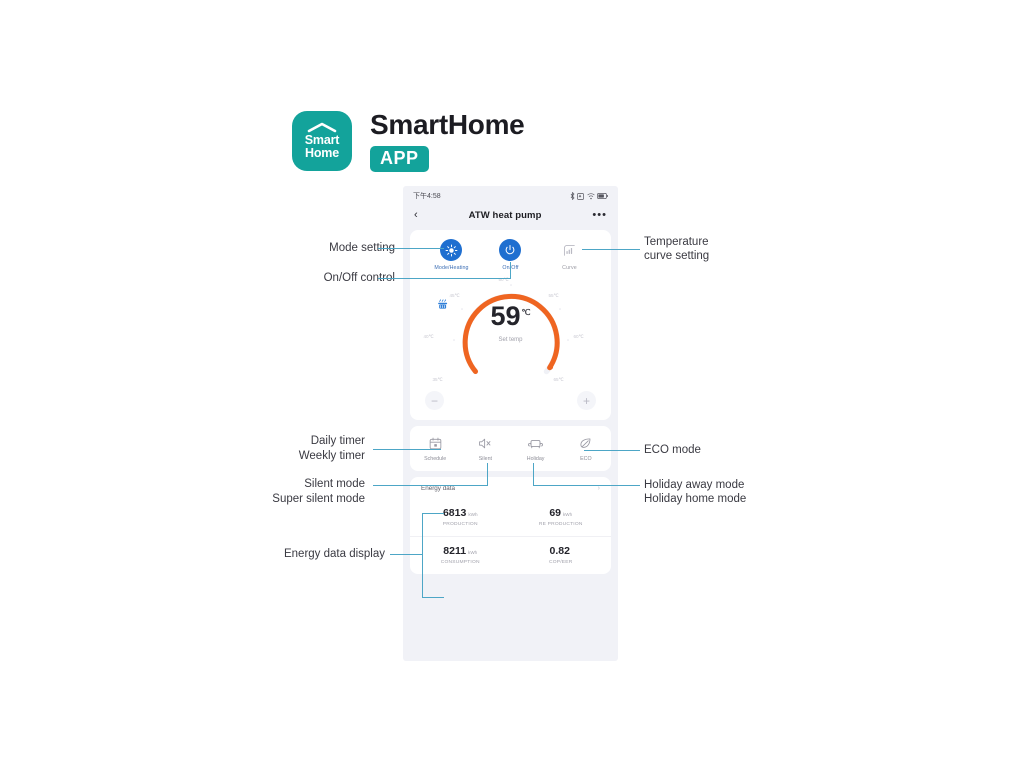 The width and height of the screenshot is (1024, 768). Describe the element at coordinates (585, 443) in the screenshot. I see `leaf-icon` at that location.